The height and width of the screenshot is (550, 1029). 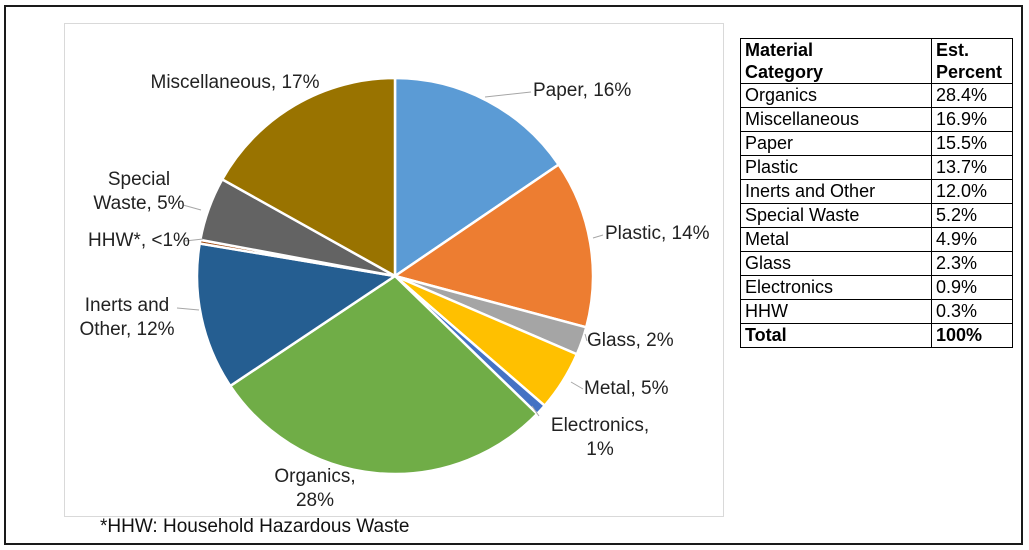 I want to click on percent-cell: 0.3%, so click(x=972, y=311).